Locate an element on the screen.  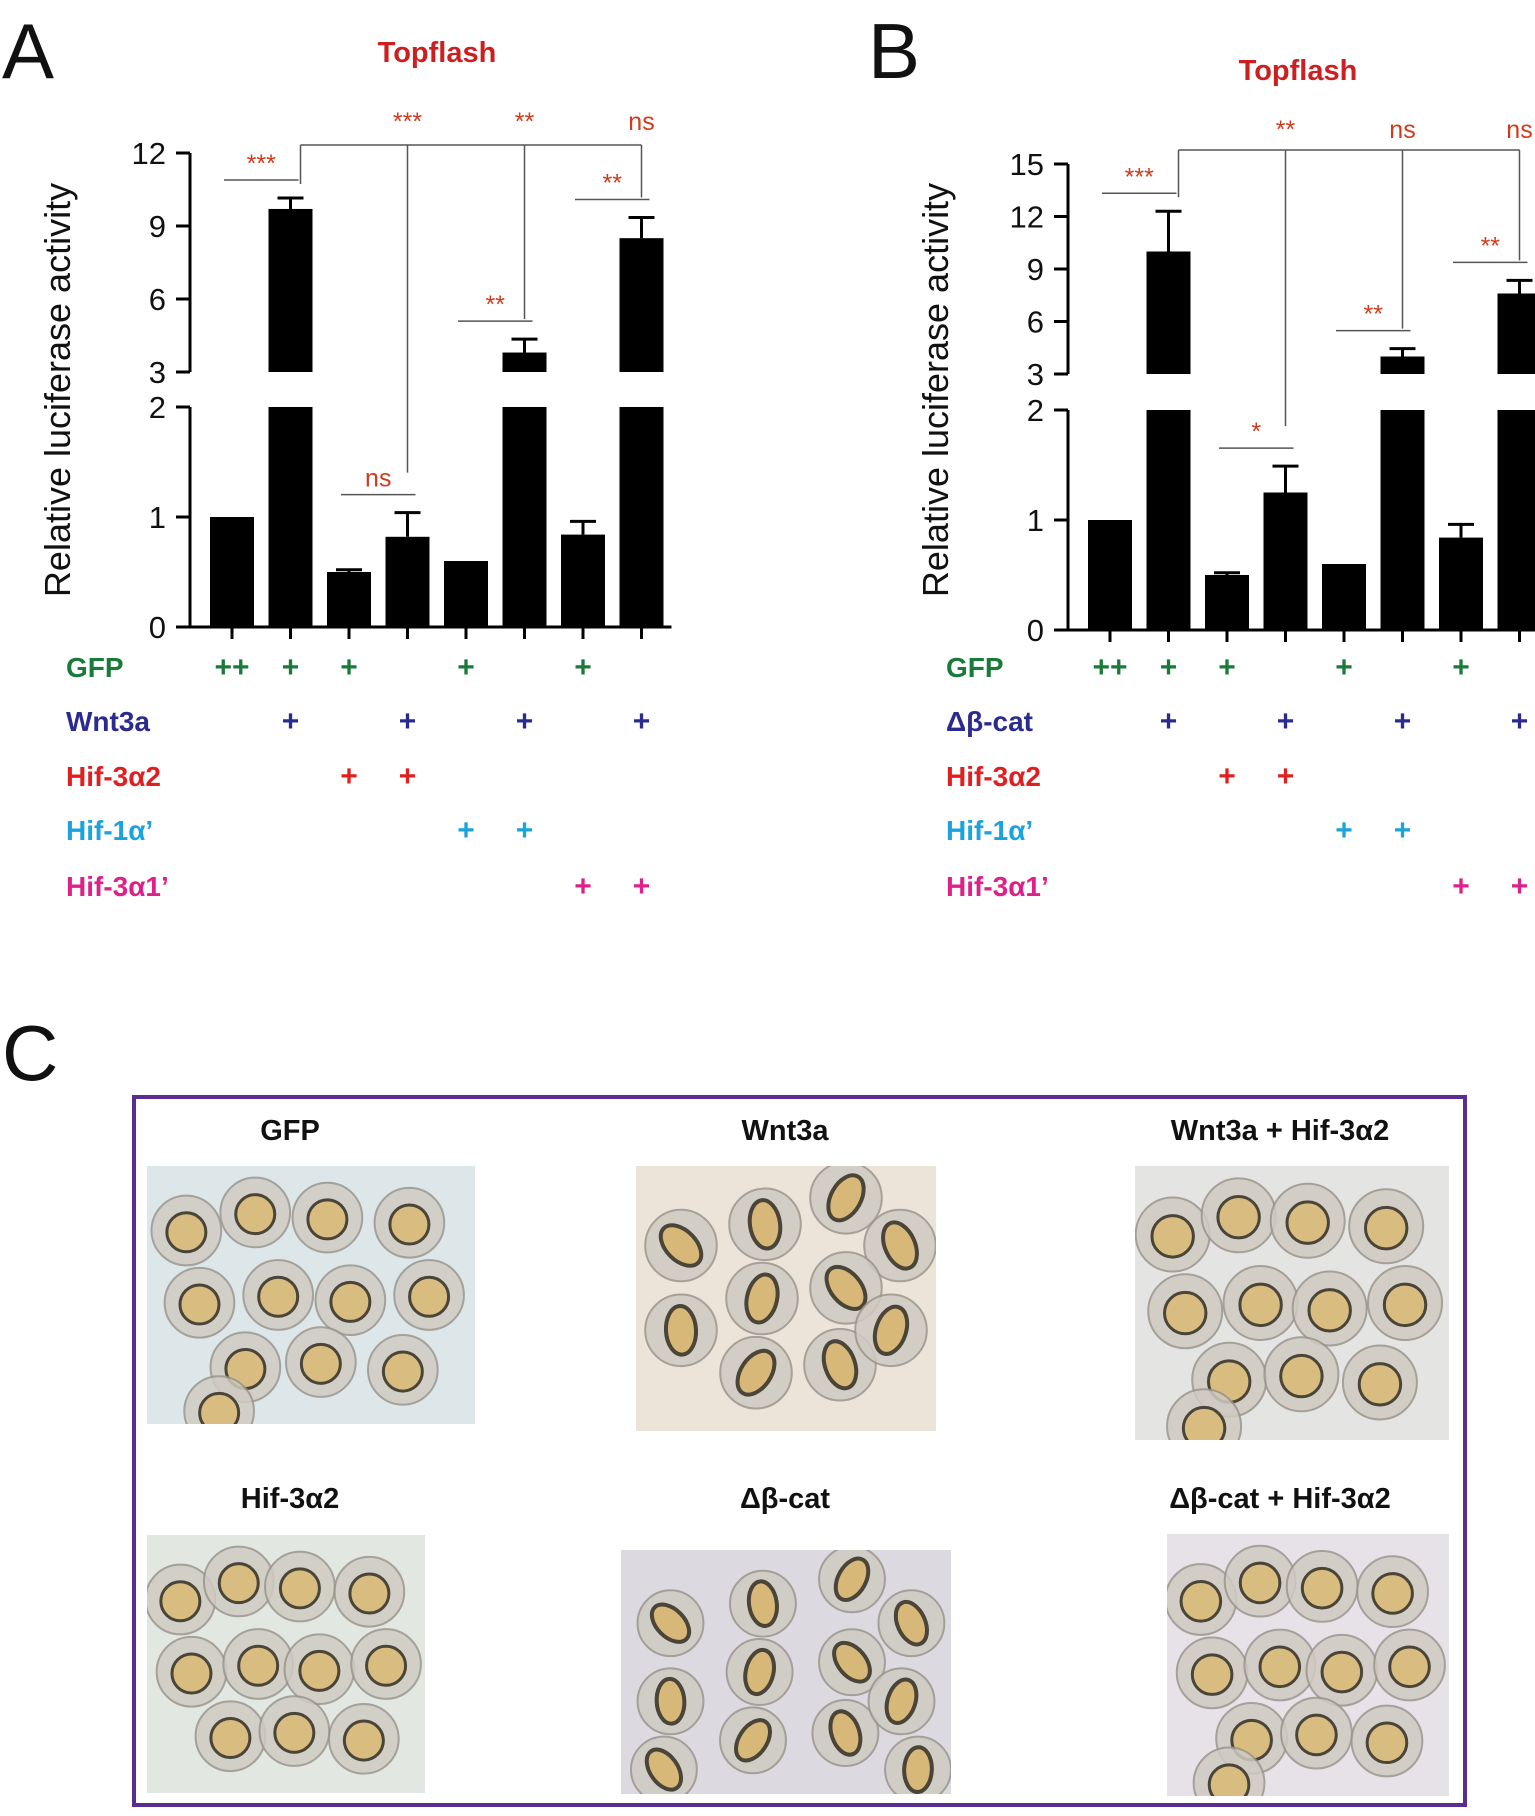
significance-label: *** is located at coordinates (261, 164).